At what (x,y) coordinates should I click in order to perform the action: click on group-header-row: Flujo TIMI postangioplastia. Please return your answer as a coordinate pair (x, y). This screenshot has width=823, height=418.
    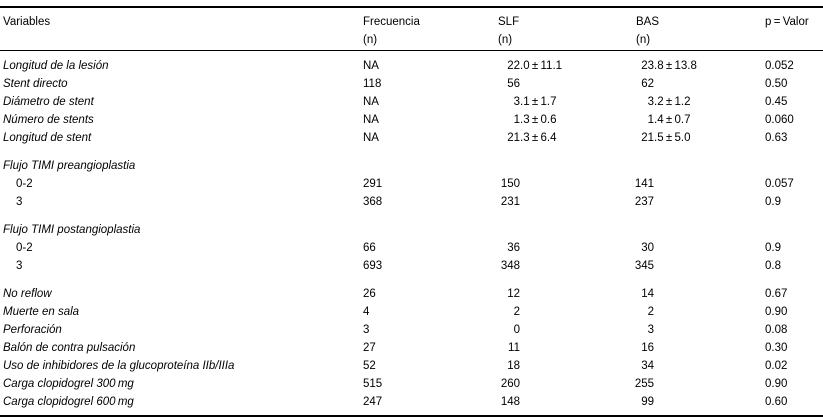
    Looking at the image, I should click on (411, 225).